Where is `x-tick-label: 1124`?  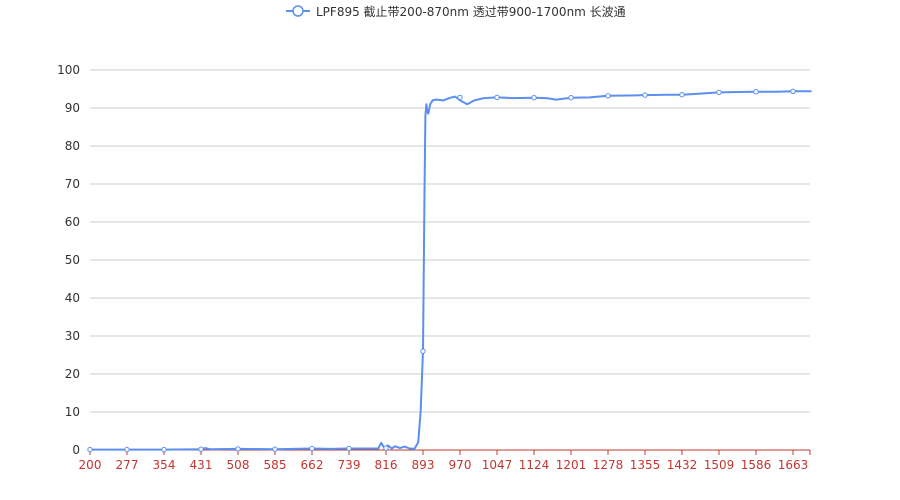 x-tick-label: 1124 is located at coordinates (534, 465).